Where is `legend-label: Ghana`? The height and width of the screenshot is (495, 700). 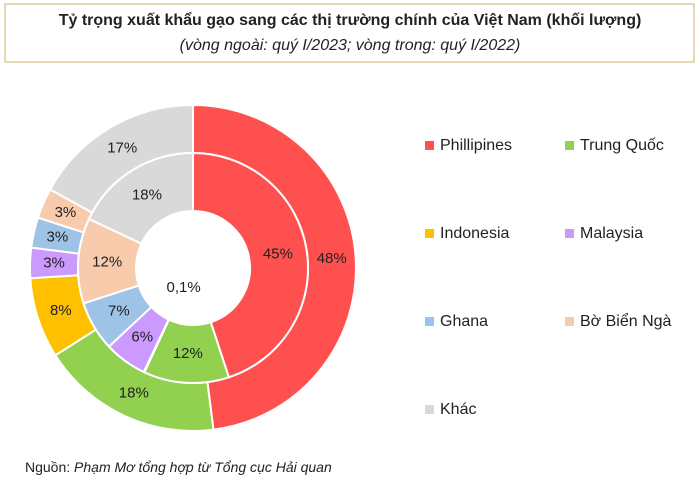
legend-label: Ghana is located at coordinates (464, 321).